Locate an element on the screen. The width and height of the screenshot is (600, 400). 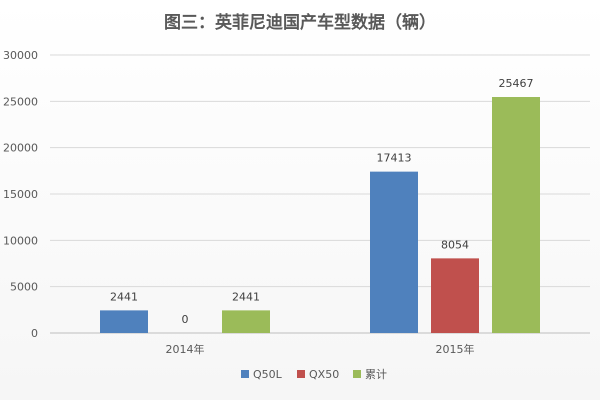
y-tick-label: 20000 is located at coordinates (20, 148).